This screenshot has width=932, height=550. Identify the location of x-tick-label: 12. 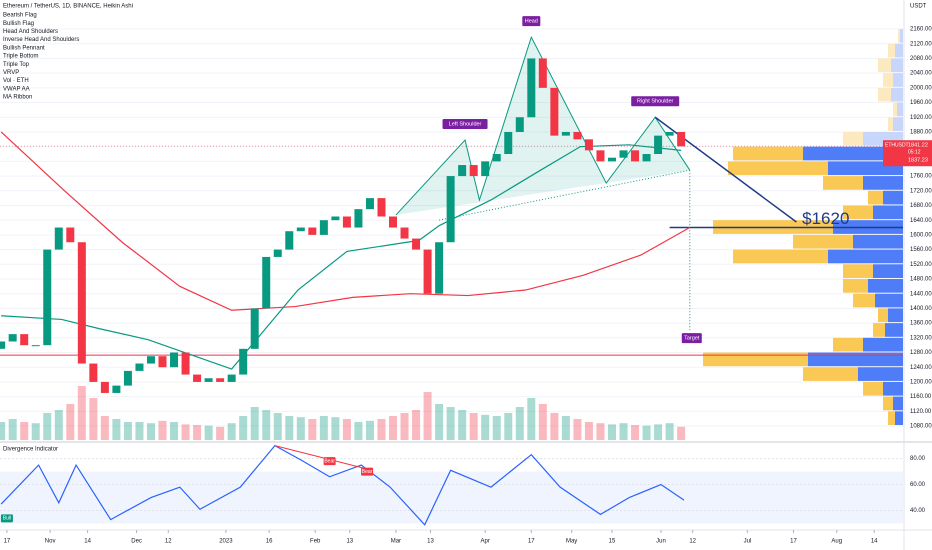
(692, 542).